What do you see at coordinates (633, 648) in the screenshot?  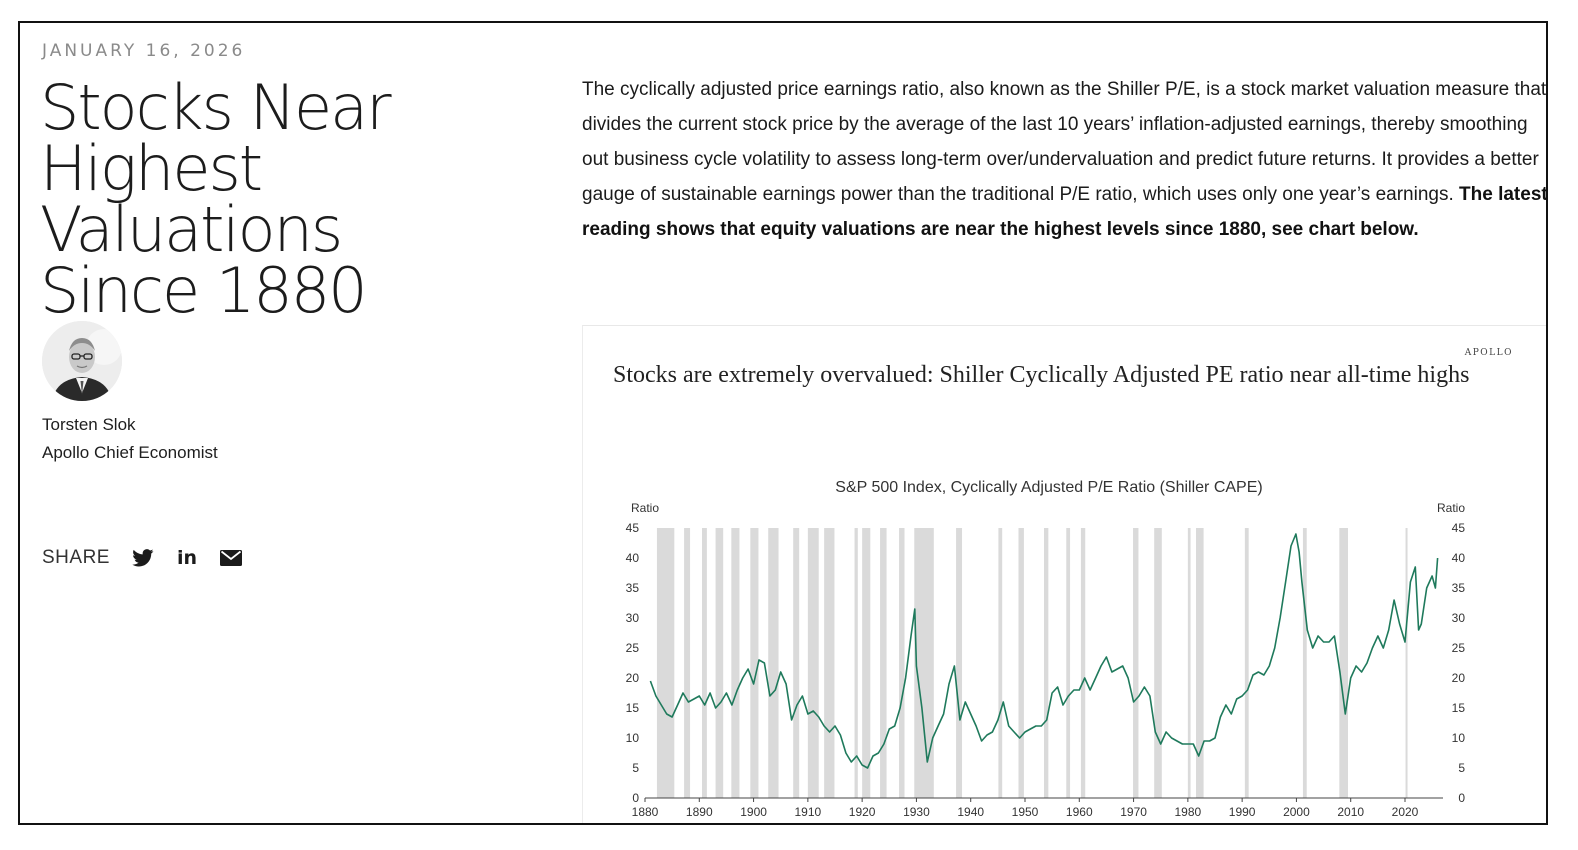 I see `y-tick-label-left: 25` at bounding box center [633, 648].